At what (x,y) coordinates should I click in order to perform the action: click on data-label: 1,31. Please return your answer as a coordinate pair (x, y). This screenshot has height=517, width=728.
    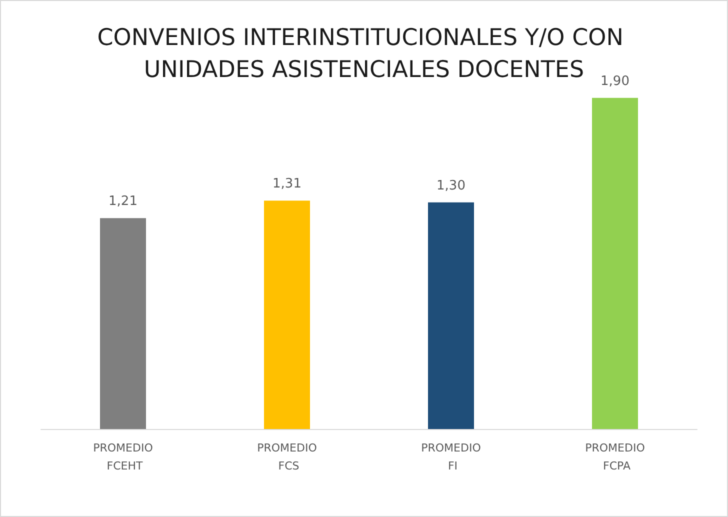
    Looking at the image, I should click on (287, 184).